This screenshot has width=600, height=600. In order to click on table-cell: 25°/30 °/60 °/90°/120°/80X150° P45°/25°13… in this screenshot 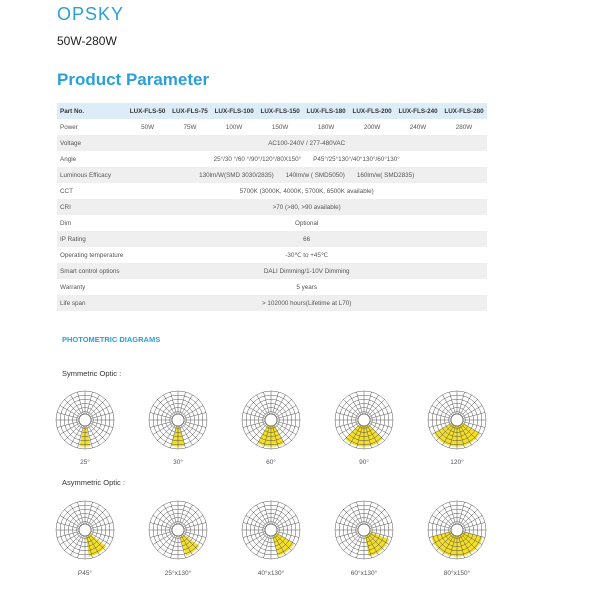, I will do `click(306, 159)`.